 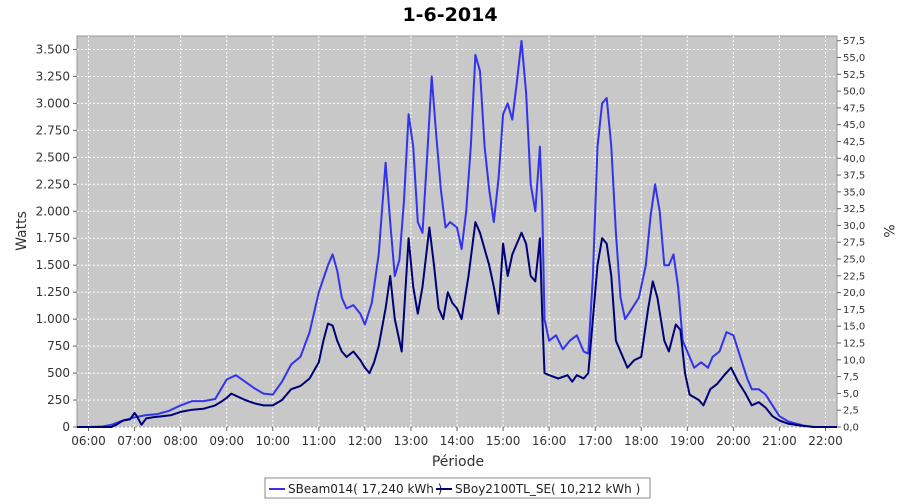 I want to click on y2-tick-label: 32,5, so click(x=854, y=209).